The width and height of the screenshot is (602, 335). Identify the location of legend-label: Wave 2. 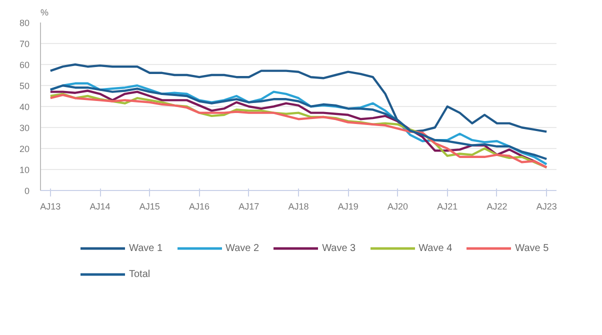
(243, 248).